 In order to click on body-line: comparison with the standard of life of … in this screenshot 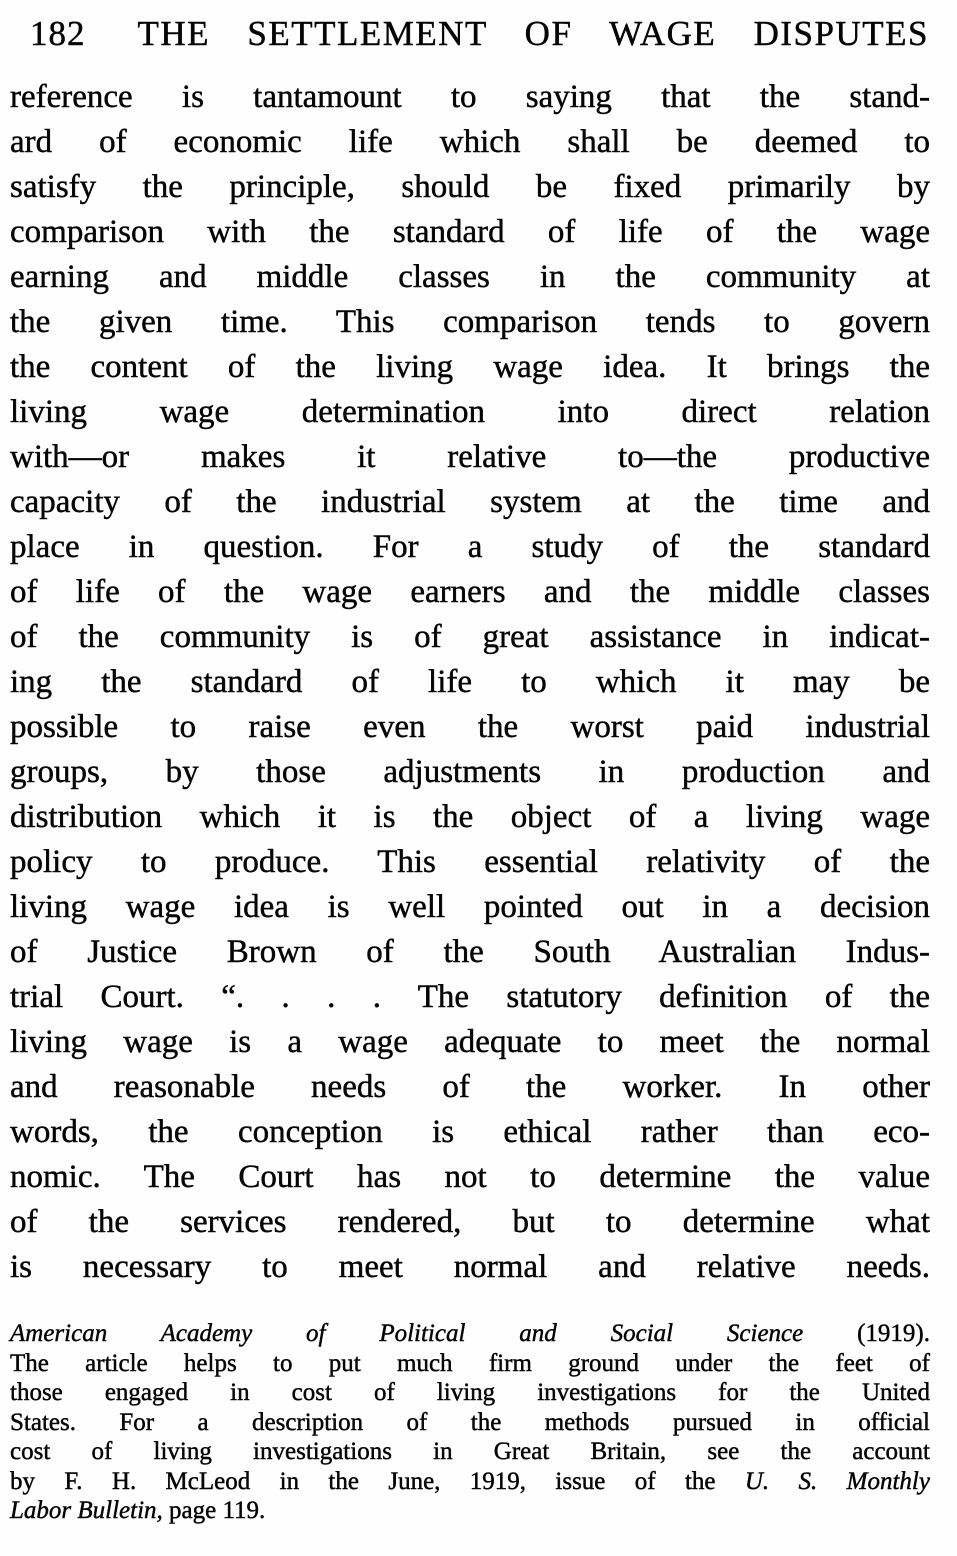, I will do `click(470, 232)`.